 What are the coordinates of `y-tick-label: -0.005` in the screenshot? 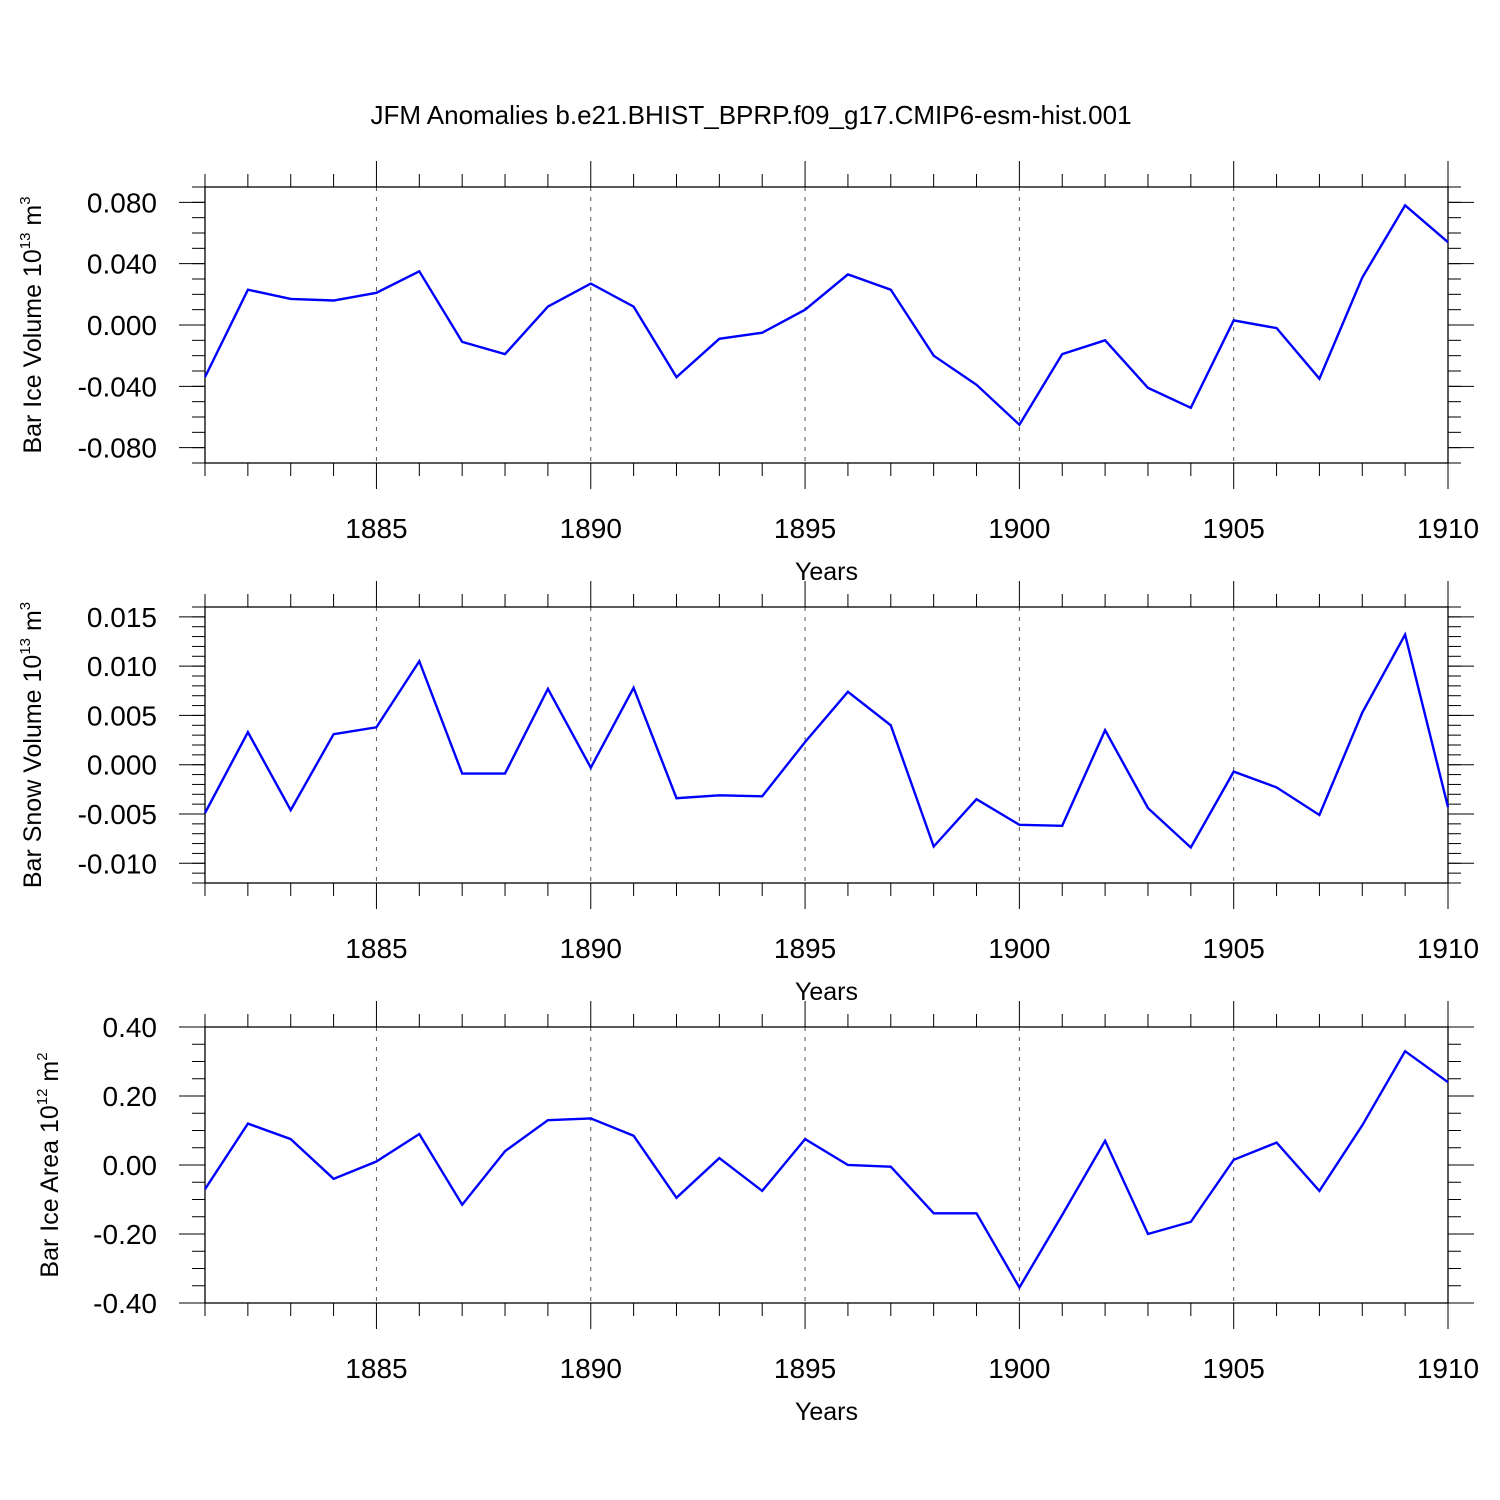 It's located at (117, 814).